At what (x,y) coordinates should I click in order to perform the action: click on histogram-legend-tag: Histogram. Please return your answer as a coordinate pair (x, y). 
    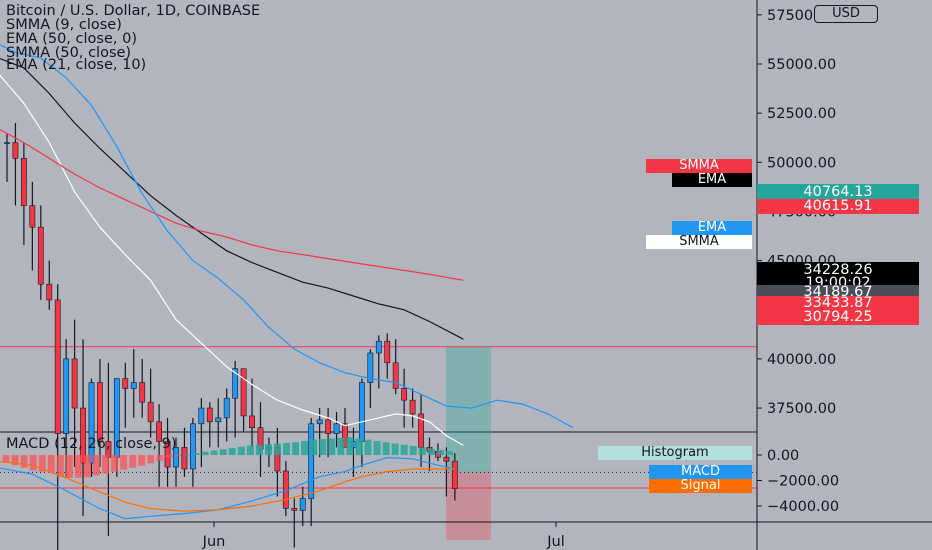
    Looking at the image, I should click on (675, 453).